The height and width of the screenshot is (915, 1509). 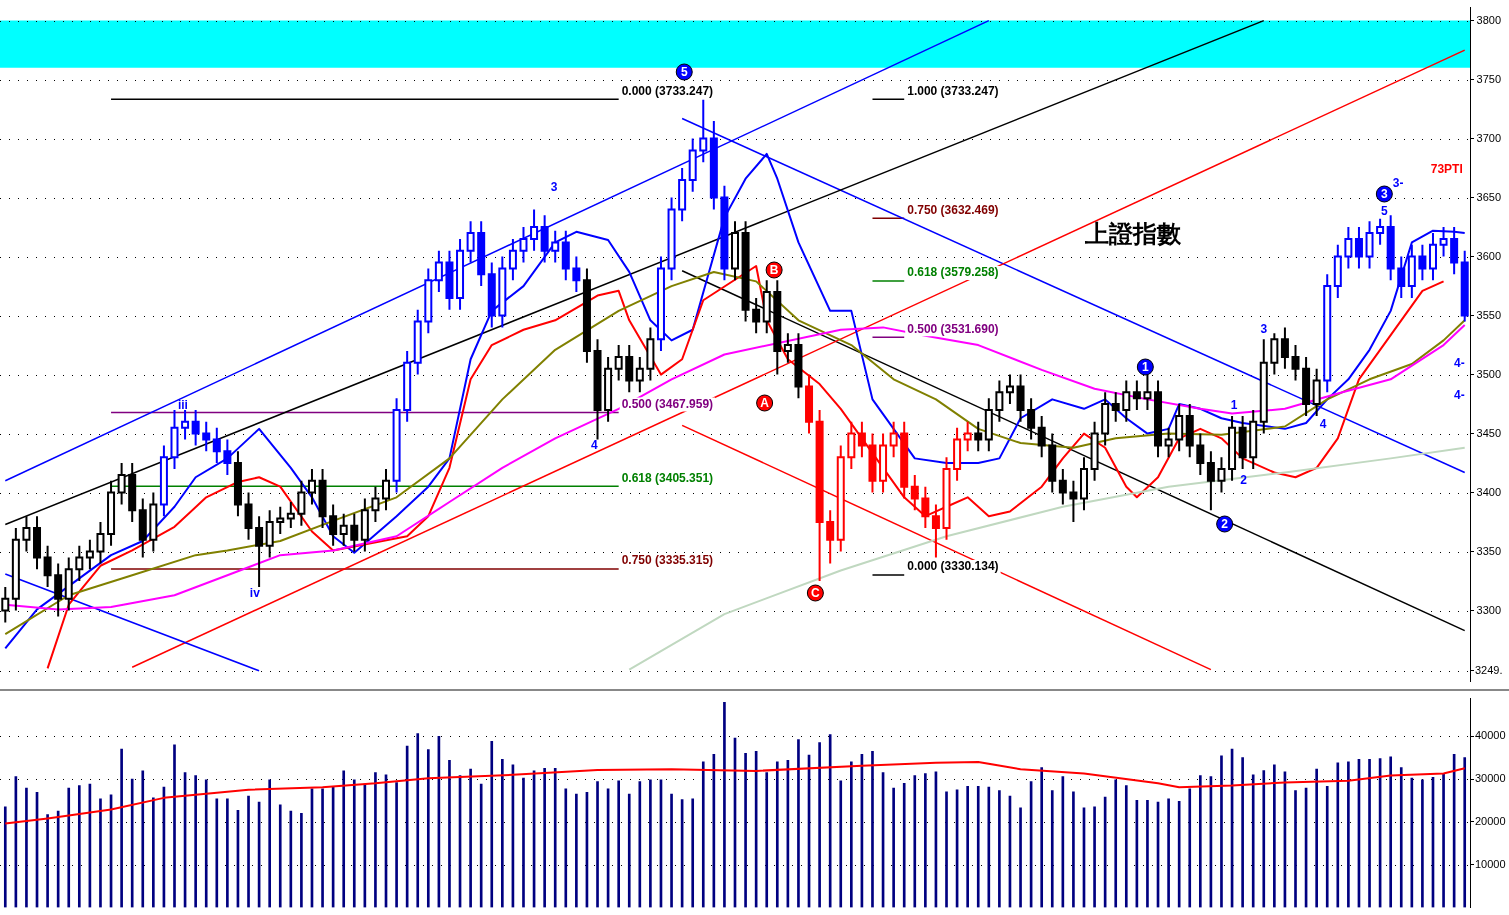 What do you see at coordinates (953, 272) in the screenshot?
I see `annotation: 0.618 (3579.258)` at bounding box center [953, 272].